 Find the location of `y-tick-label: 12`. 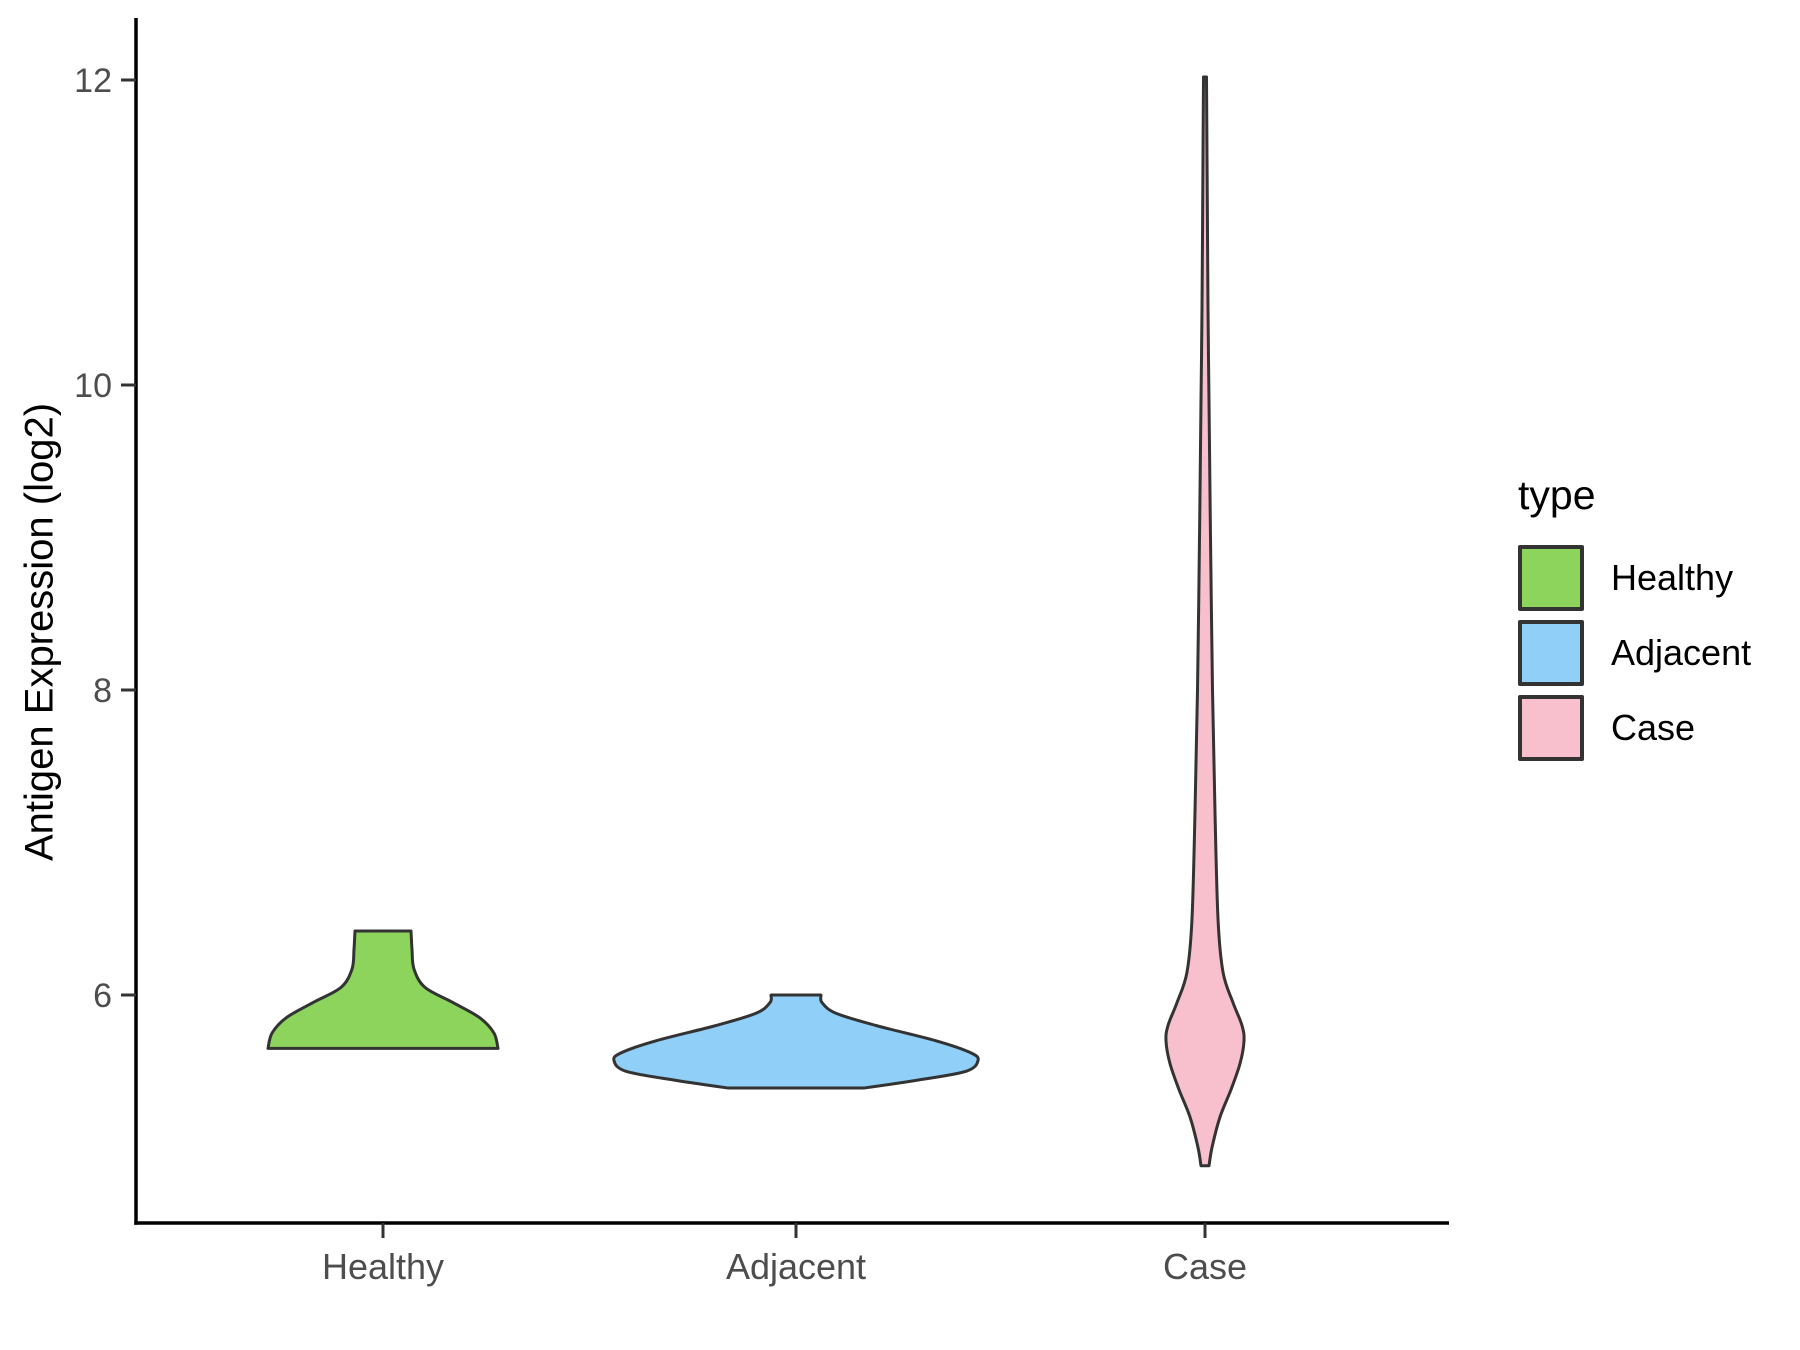

y-tick-label: 12 is located at coordinates (93, 81).